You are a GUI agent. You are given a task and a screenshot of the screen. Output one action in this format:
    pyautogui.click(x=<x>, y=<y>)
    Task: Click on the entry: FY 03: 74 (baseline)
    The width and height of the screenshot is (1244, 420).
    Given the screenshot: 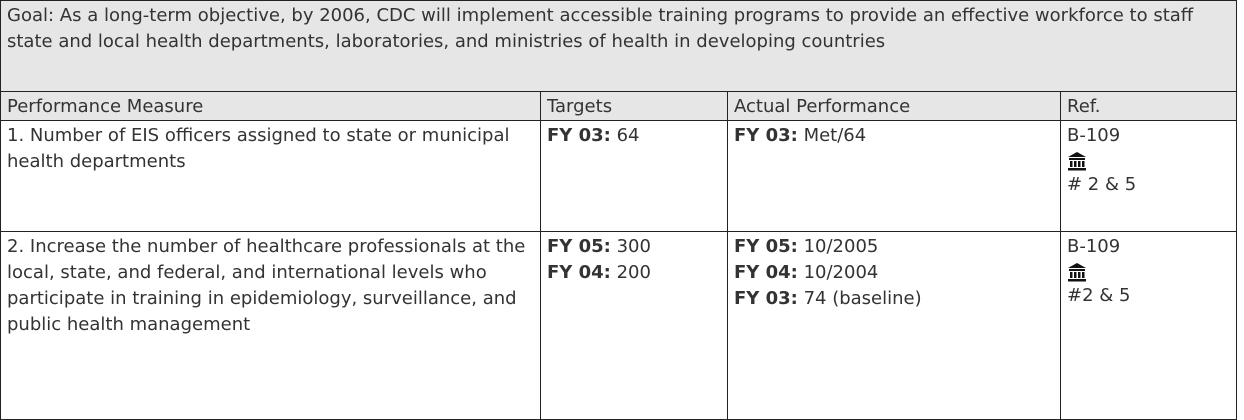 What is the action you would take?
    pyautogui.click(x=894, y=299)
    